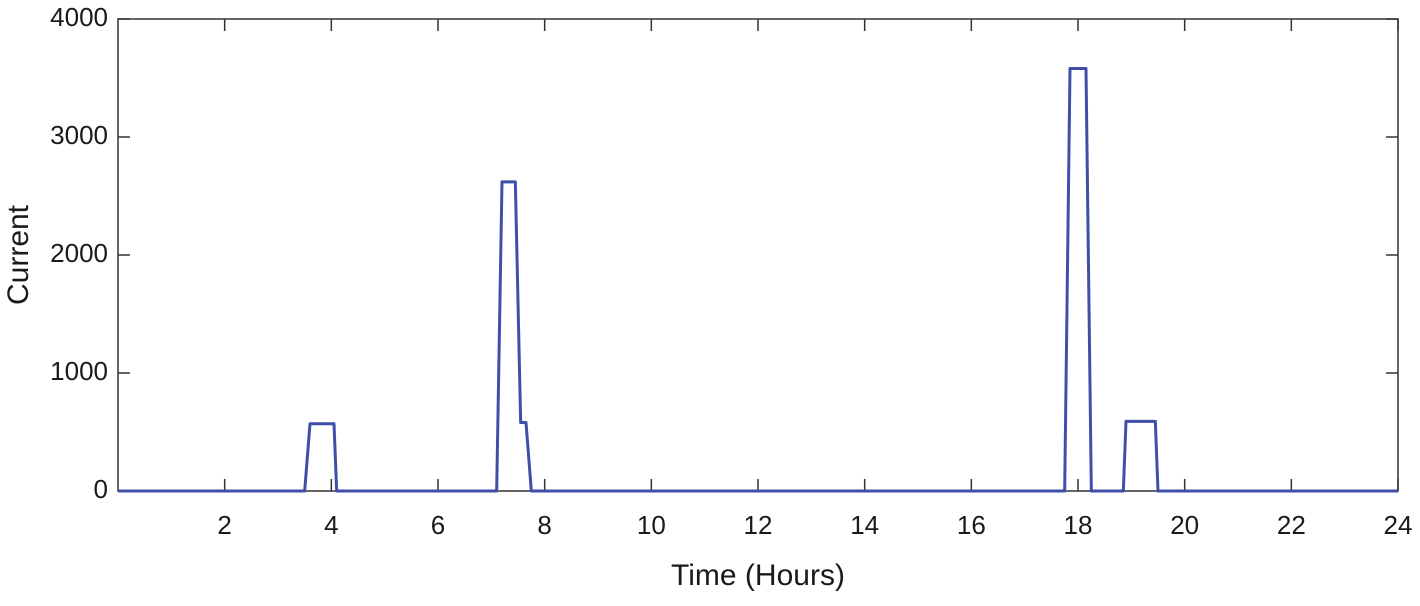  Describe the element at coordinates (331, 525) in the screenshot. I see `x-tick-label: 4` at that location.